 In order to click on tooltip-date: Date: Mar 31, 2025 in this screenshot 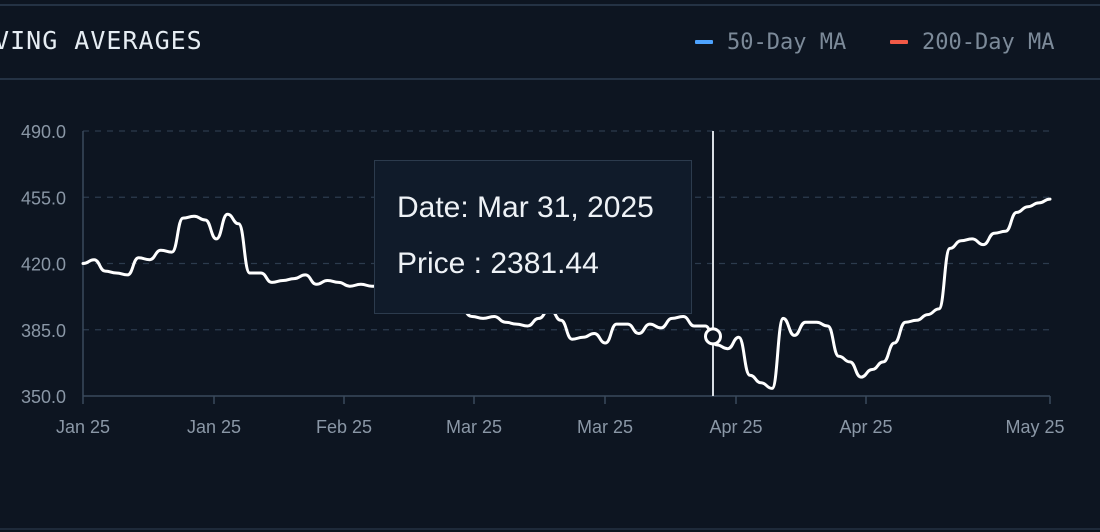, I will do `click(525, 207)`.